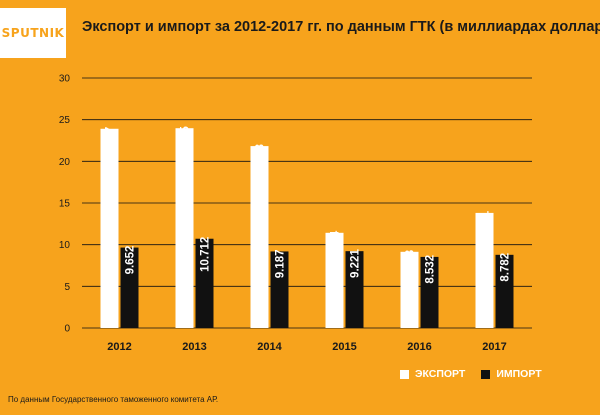  What do you see at coordinates (131, 260) in the screenshot?
I see `import-data-label: 9.652` at bounding box center [131, 260].